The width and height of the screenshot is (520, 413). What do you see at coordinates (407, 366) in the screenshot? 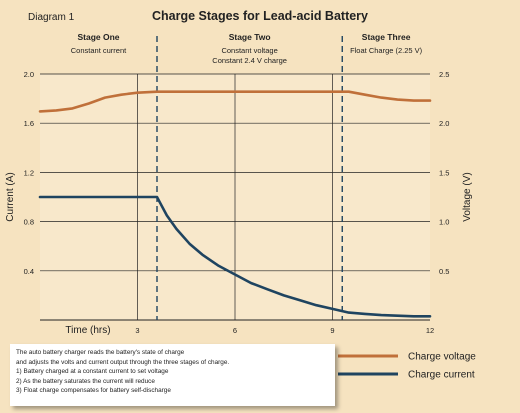
I see `legend: Charge voltage Charge current` at bounding box center [407, 366].